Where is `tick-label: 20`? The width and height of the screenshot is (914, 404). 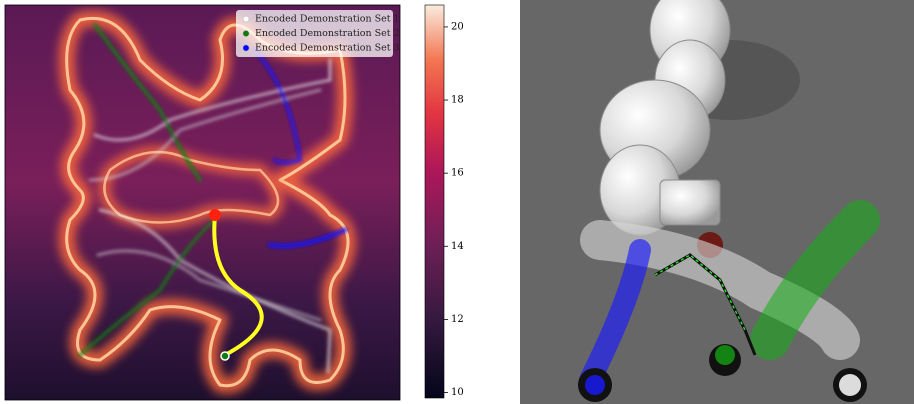
tick-label: 20 is located at coordinates (457, 26).